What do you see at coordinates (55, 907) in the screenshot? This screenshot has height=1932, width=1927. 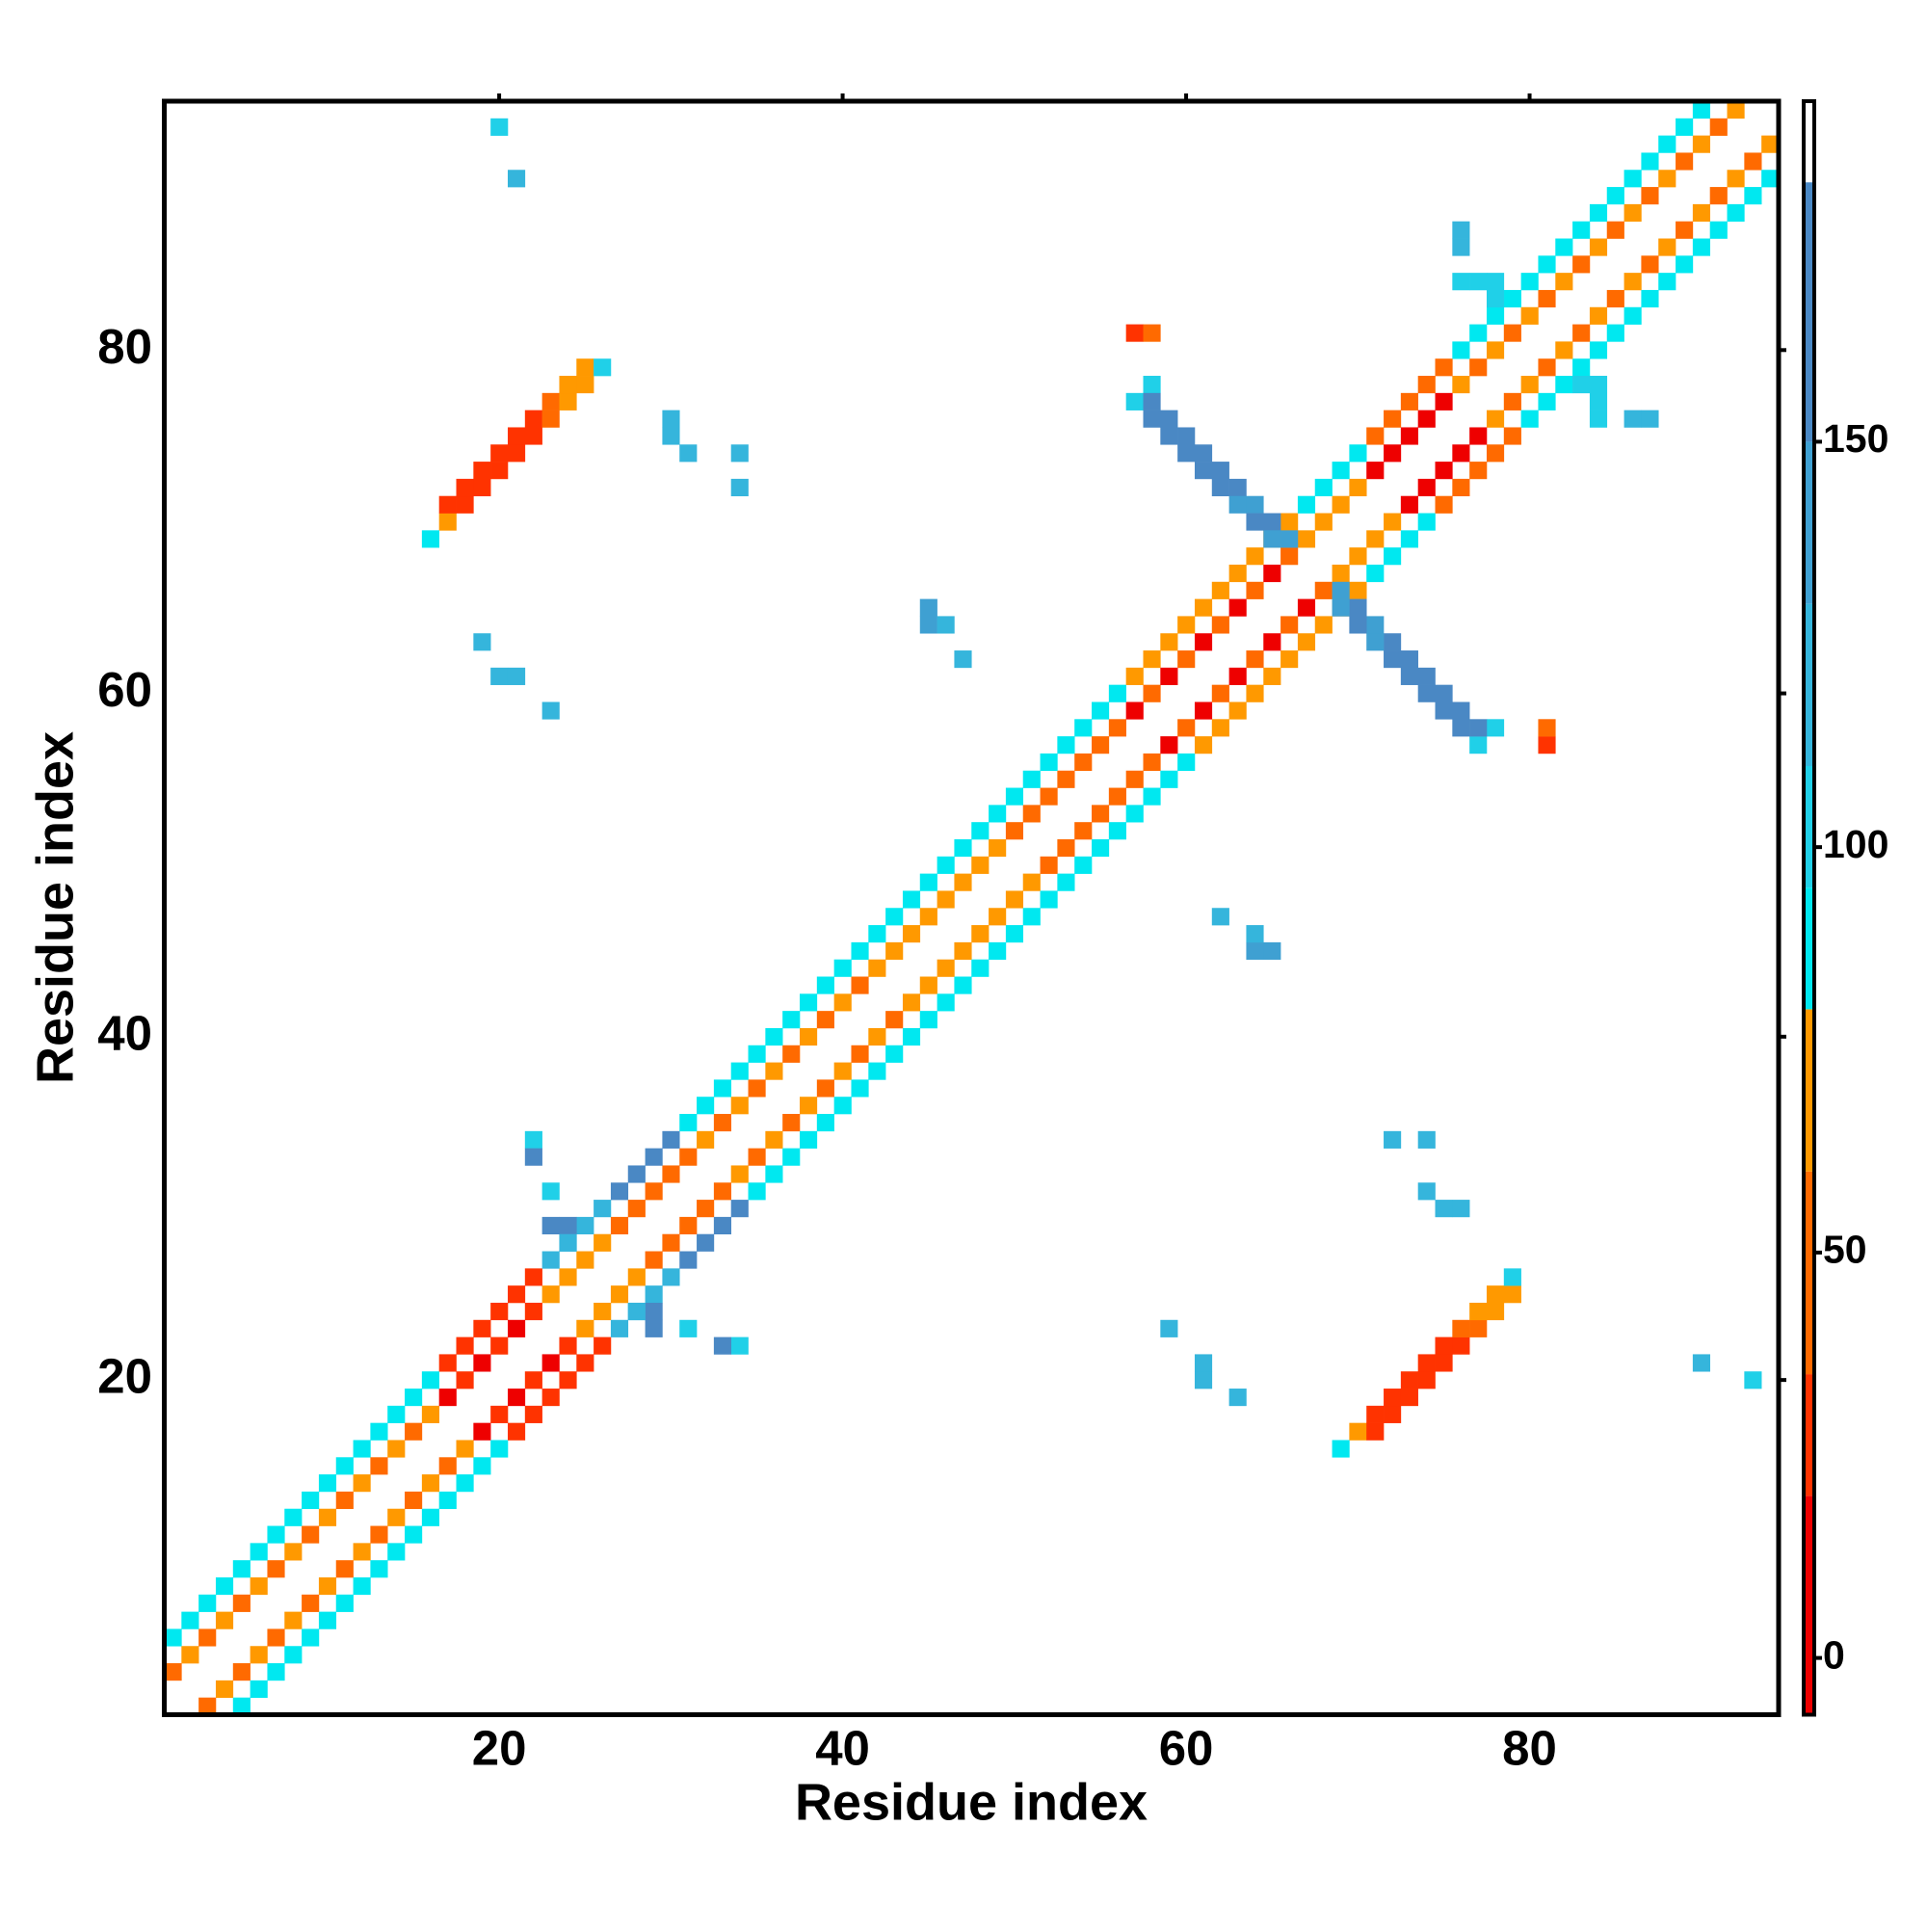 I see `y-axis-title: Residue index` at bounding box center [55, 907].